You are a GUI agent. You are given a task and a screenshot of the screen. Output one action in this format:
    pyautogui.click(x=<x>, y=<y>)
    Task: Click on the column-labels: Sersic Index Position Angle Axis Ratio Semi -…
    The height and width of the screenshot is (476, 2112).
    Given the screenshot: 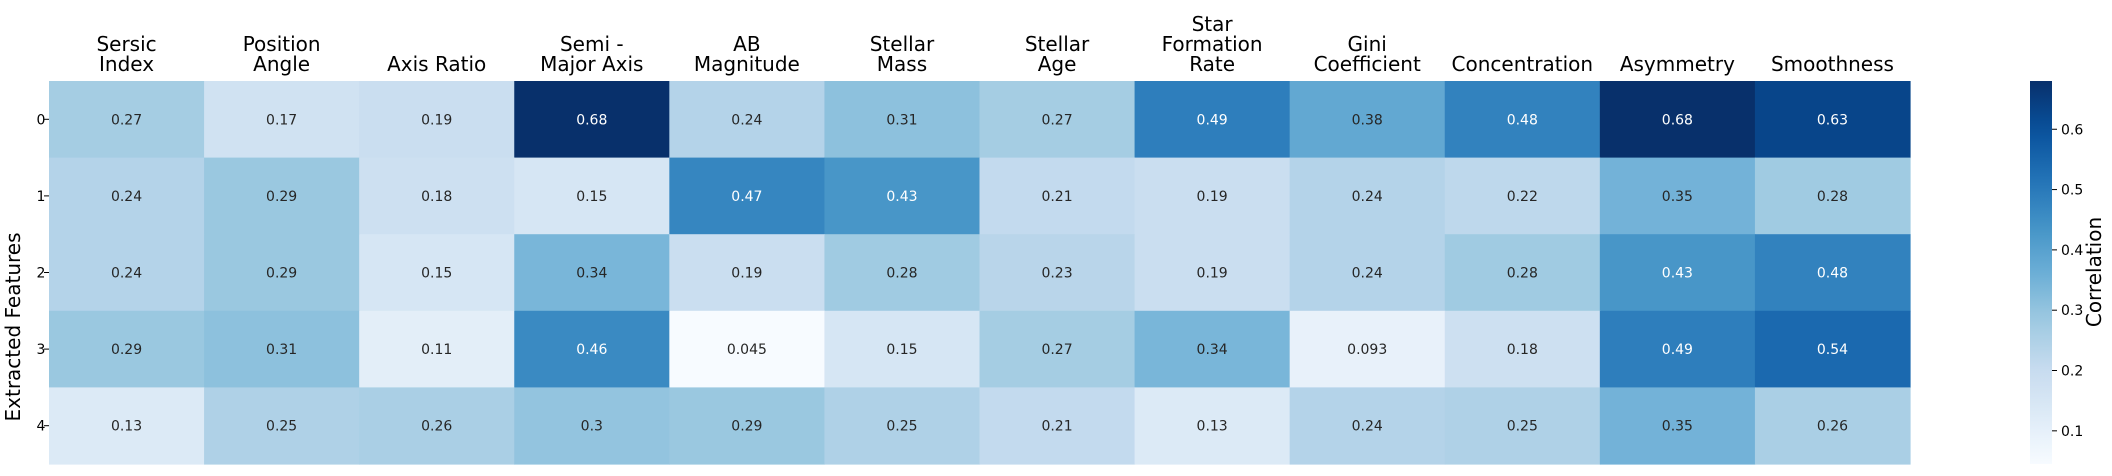 What is the action you would take?
    pyautogui.click(x=995, y=44)
    